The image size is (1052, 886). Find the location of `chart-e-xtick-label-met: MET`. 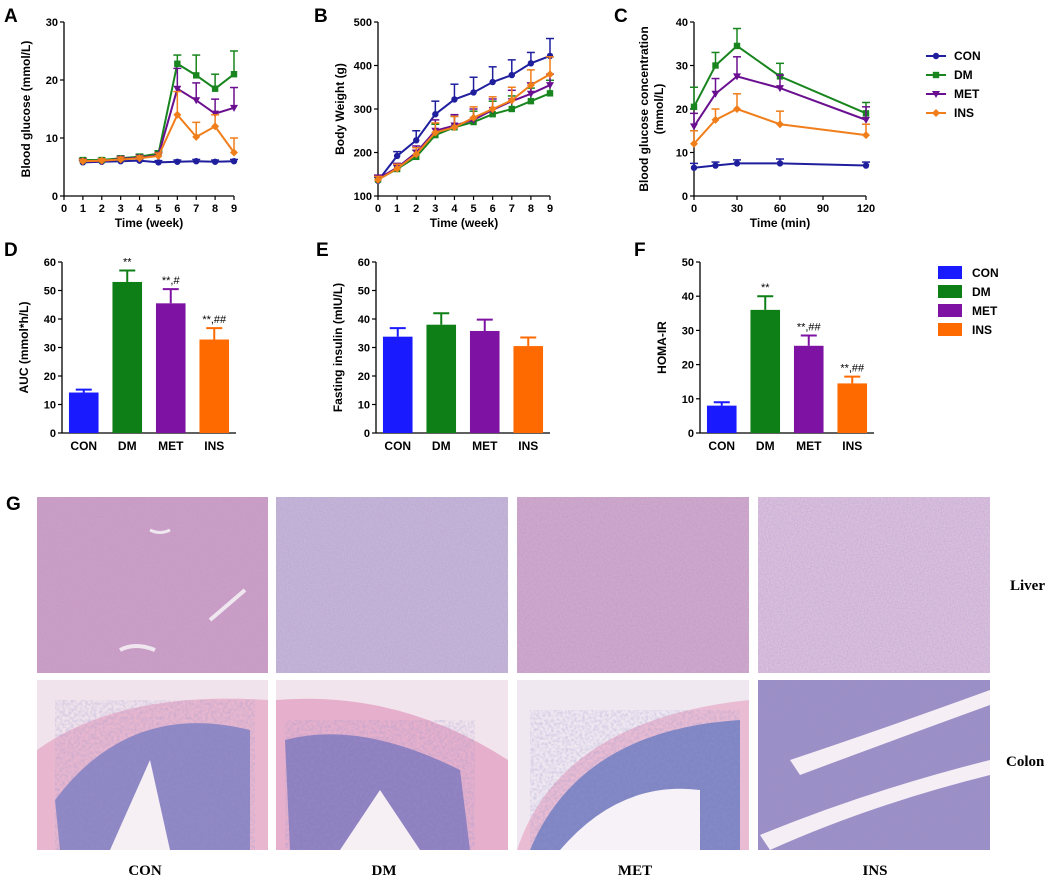

chart-e-xtick-label-met: MET is located at coordinates (485, 446).